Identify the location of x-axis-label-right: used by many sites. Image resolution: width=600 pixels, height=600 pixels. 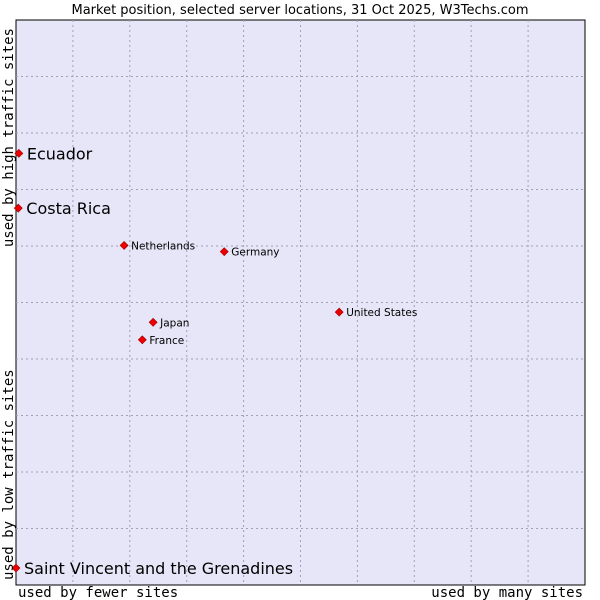
(507, 592).